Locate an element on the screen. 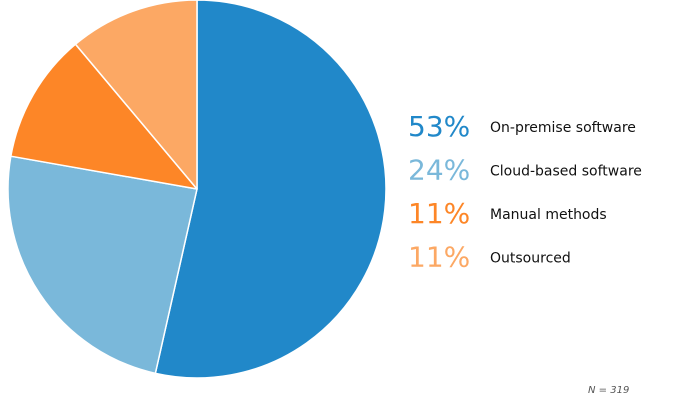 The width and height of the screenshot is (675, 416). legend-value-manual-methods: 11% is located at coordinates (439, 213).